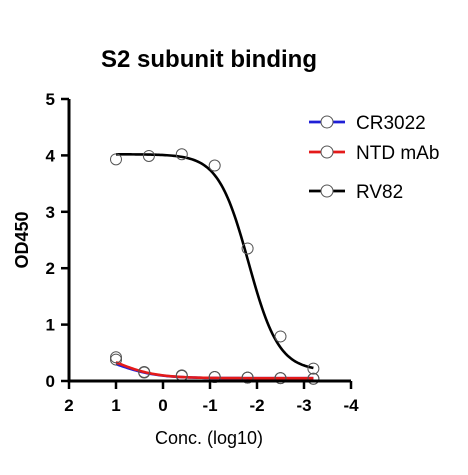  I want to click on x-tick-label-5: -3, so click(303, 405).